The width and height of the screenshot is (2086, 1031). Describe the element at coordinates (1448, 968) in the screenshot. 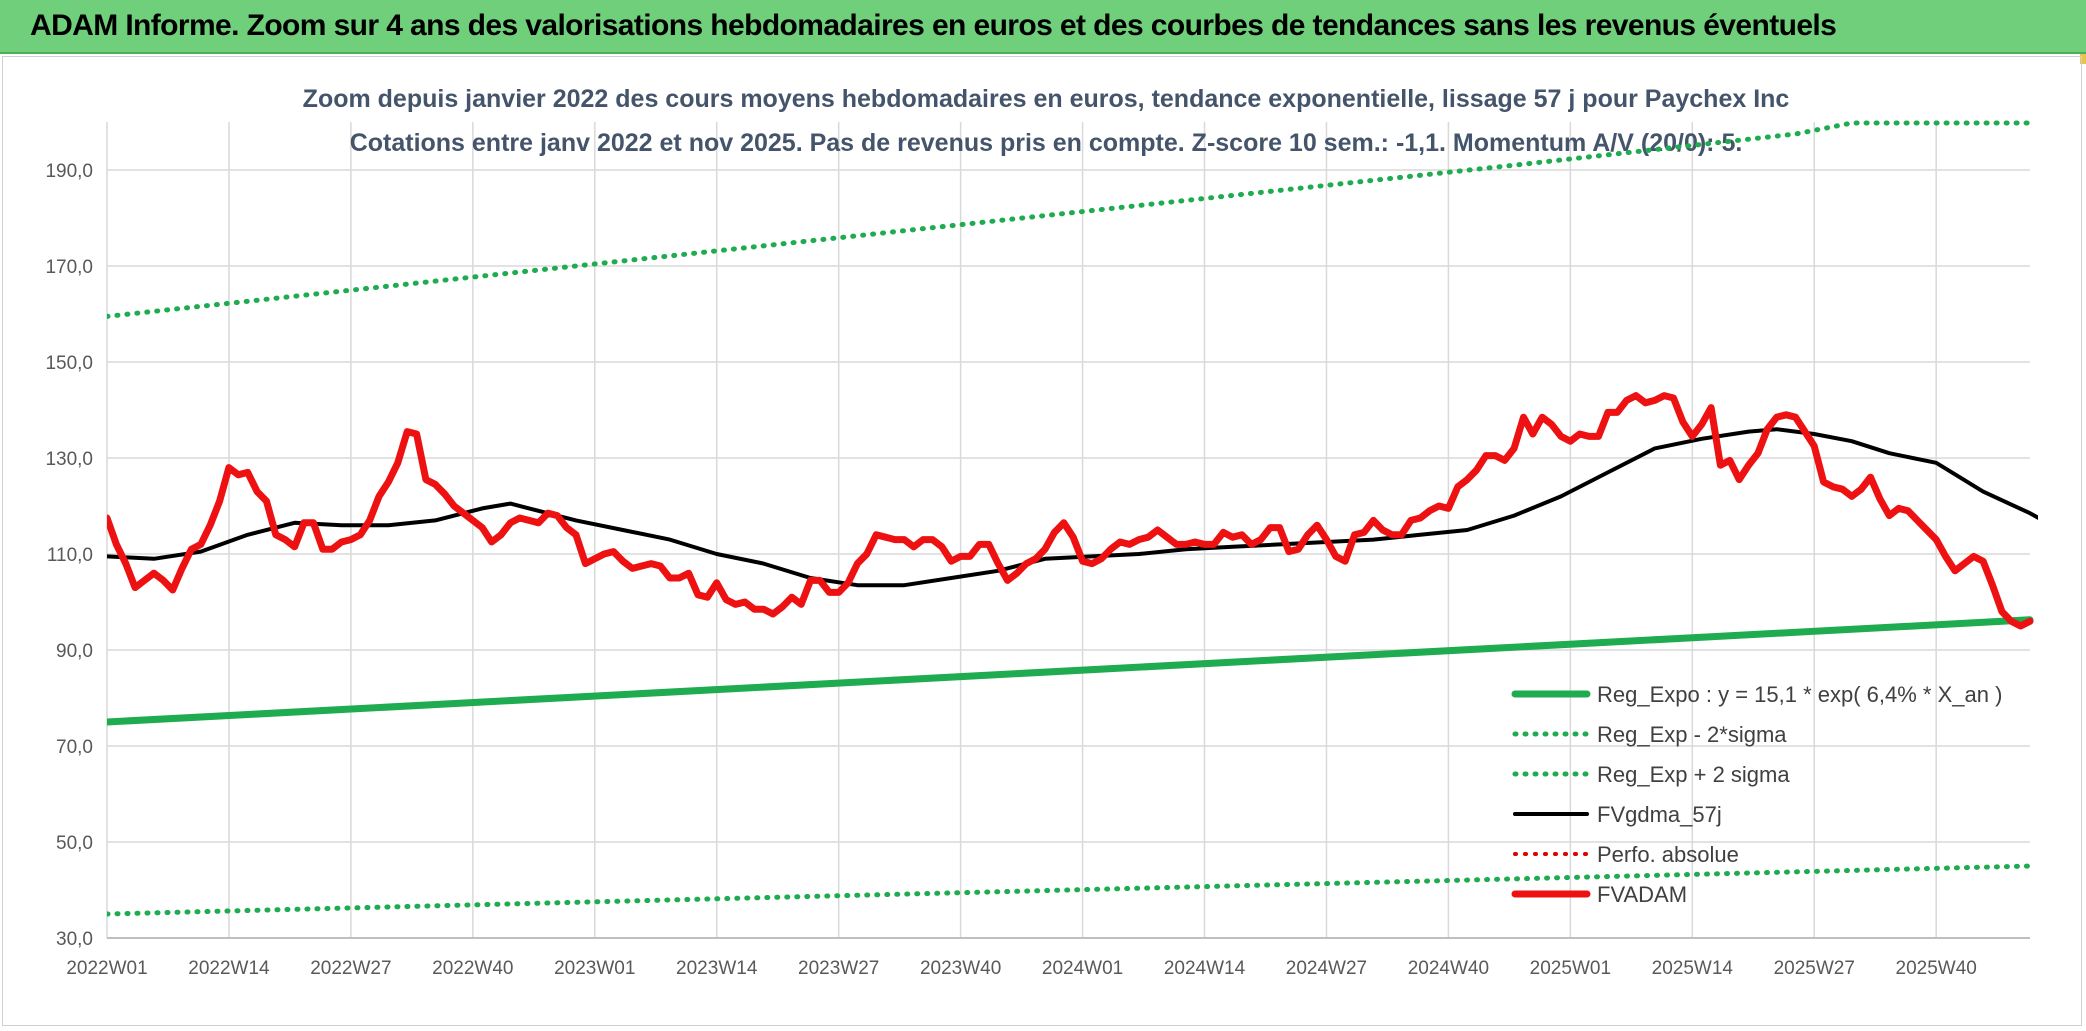

I see `x-tick-label: 2024W40` at that location.